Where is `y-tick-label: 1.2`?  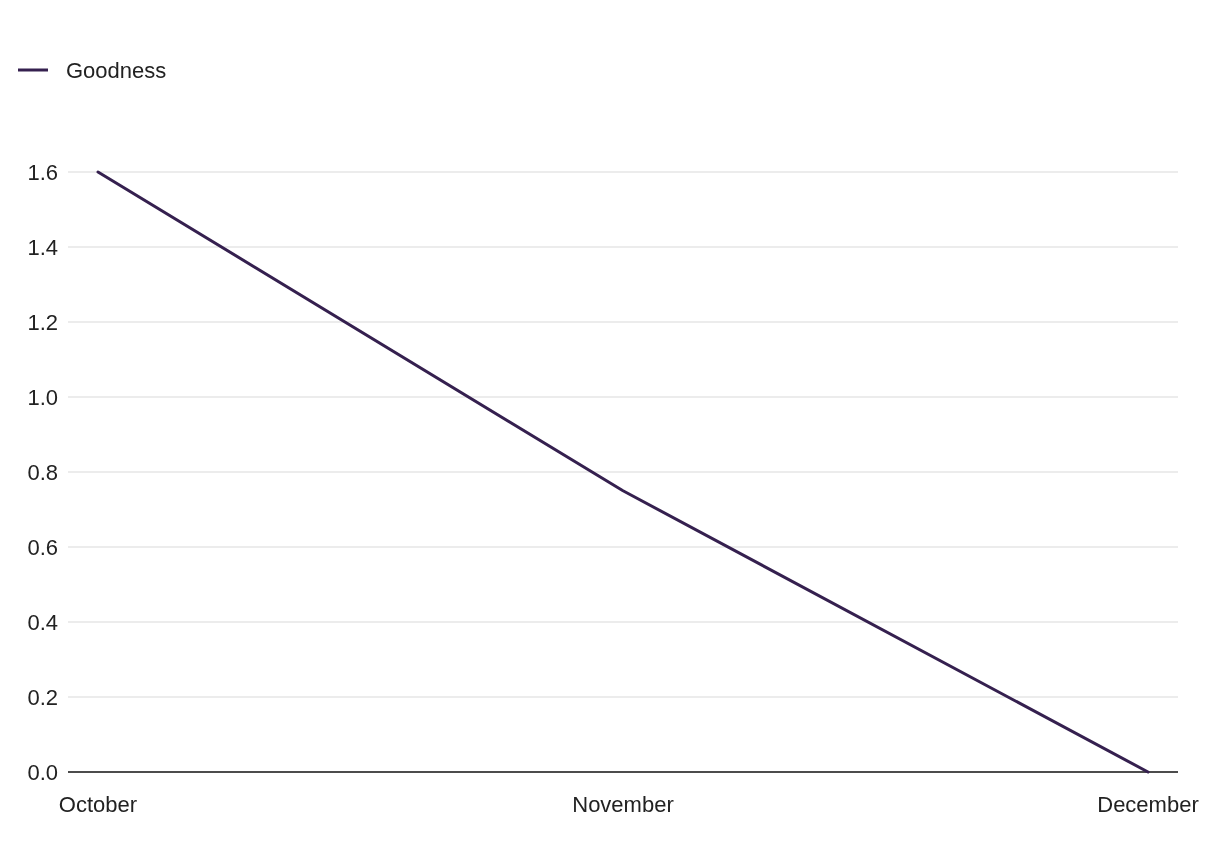
y-tick-label: 1.2 is located at coordinates (42, 322).